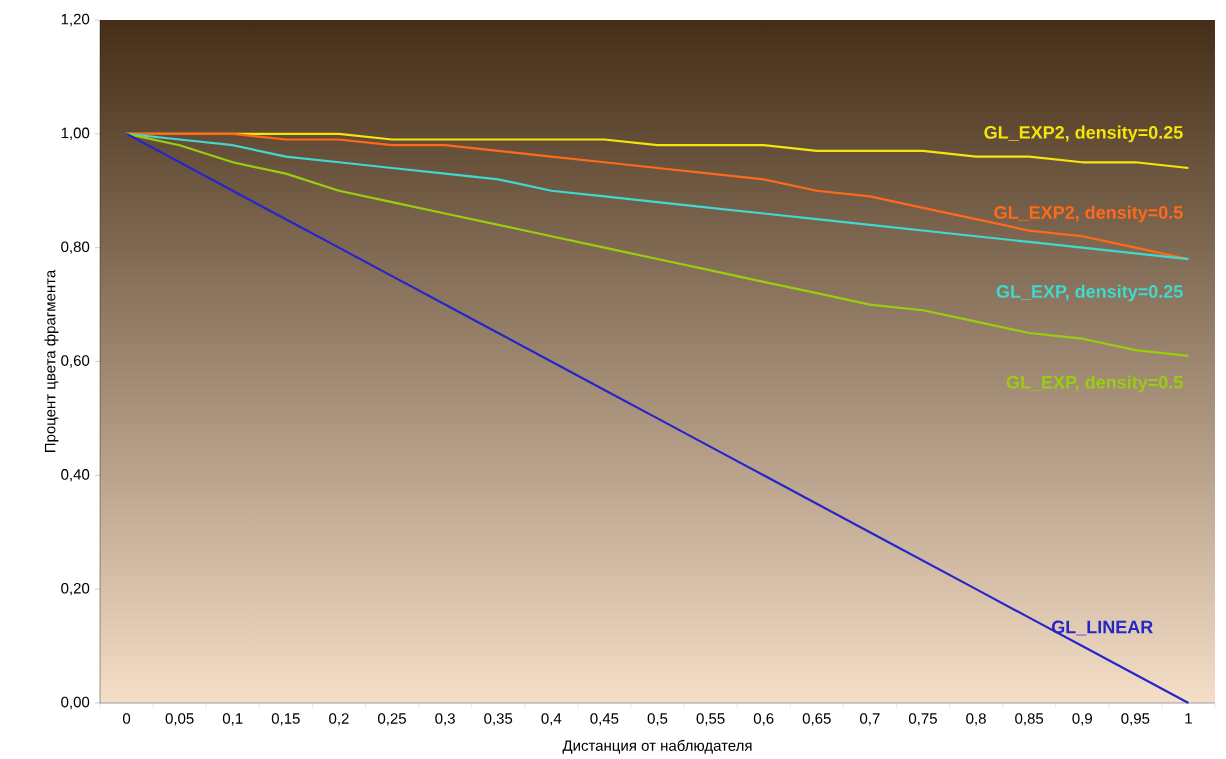  Describe the element at coordinates (1082, 719) in the screenshot. I see `x-tick-label: 0,9` at that location.